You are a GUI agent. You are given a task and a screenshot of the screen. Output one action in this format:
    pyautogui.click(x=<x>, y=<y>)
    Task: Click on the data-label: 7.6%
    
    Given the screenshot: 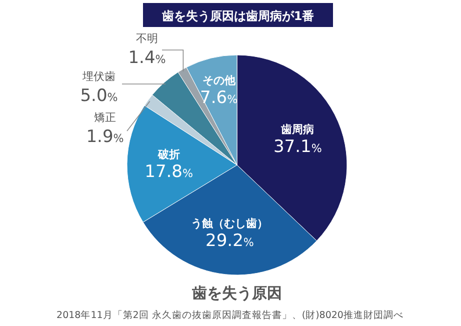 What is the action you would take?
    pyautogui.click(x=219, y=98)
    